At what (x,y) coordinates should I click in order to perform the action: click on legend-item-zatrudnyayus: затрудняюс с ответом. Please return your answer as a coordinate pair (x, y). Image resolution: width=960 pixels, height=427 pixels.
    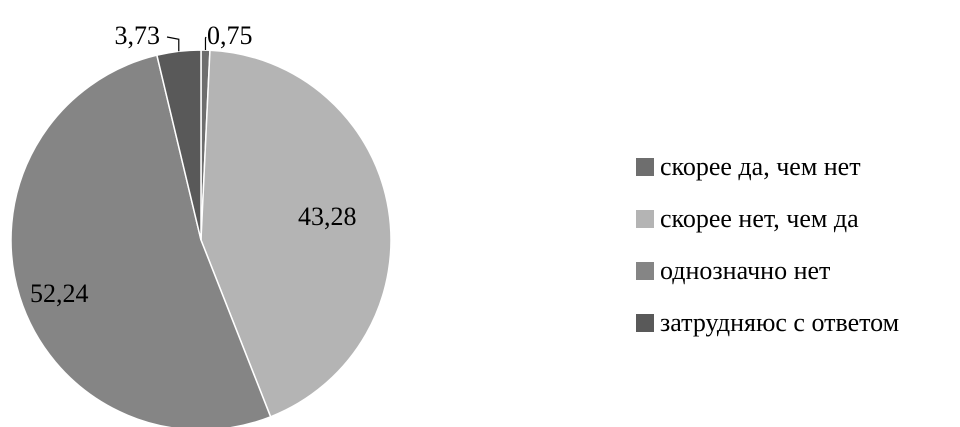
    Looking at the image, I should click on (767, 323).